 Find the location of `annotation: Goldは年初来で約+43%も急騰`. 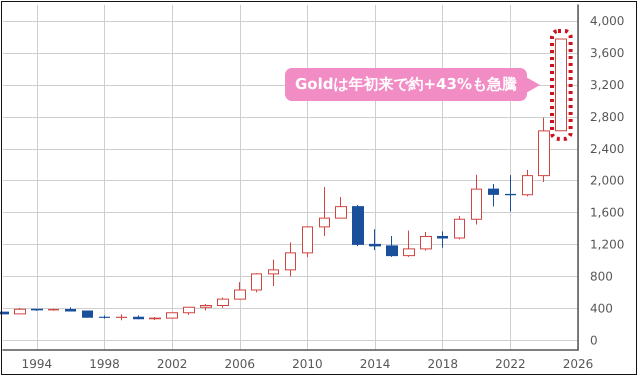

annotation: Goldは年初来で約+43%も急騰 is located at coordinates (406, 84).